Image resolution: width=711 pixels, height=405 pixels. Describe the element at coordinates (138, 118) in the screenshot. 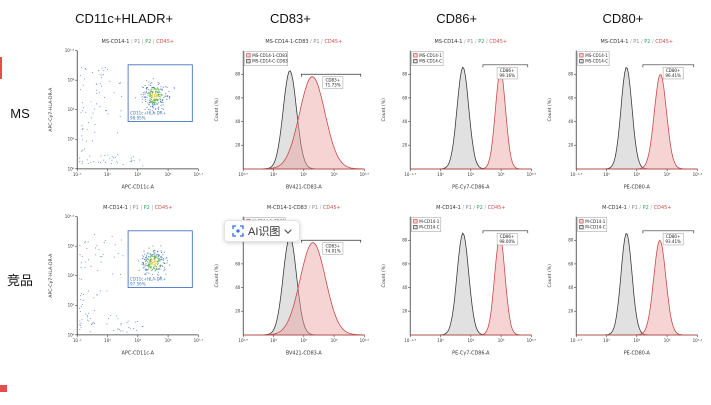

I see `svg-text: 98.95%` at that location.